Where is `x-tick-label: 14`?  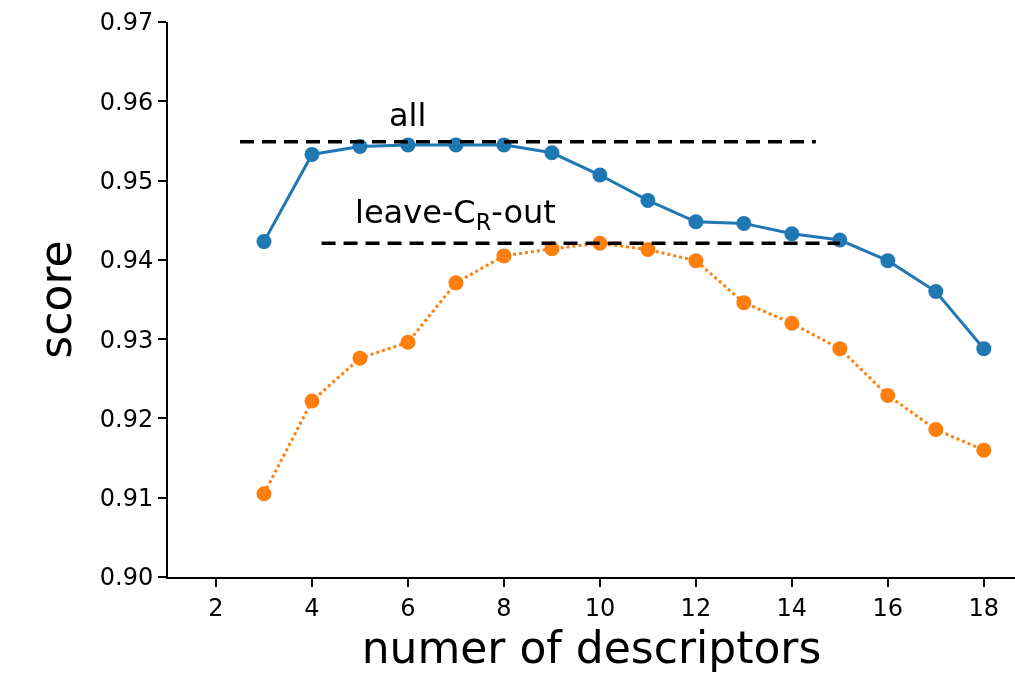
x-tick-label: 14 is located at coordinates (792, 607).